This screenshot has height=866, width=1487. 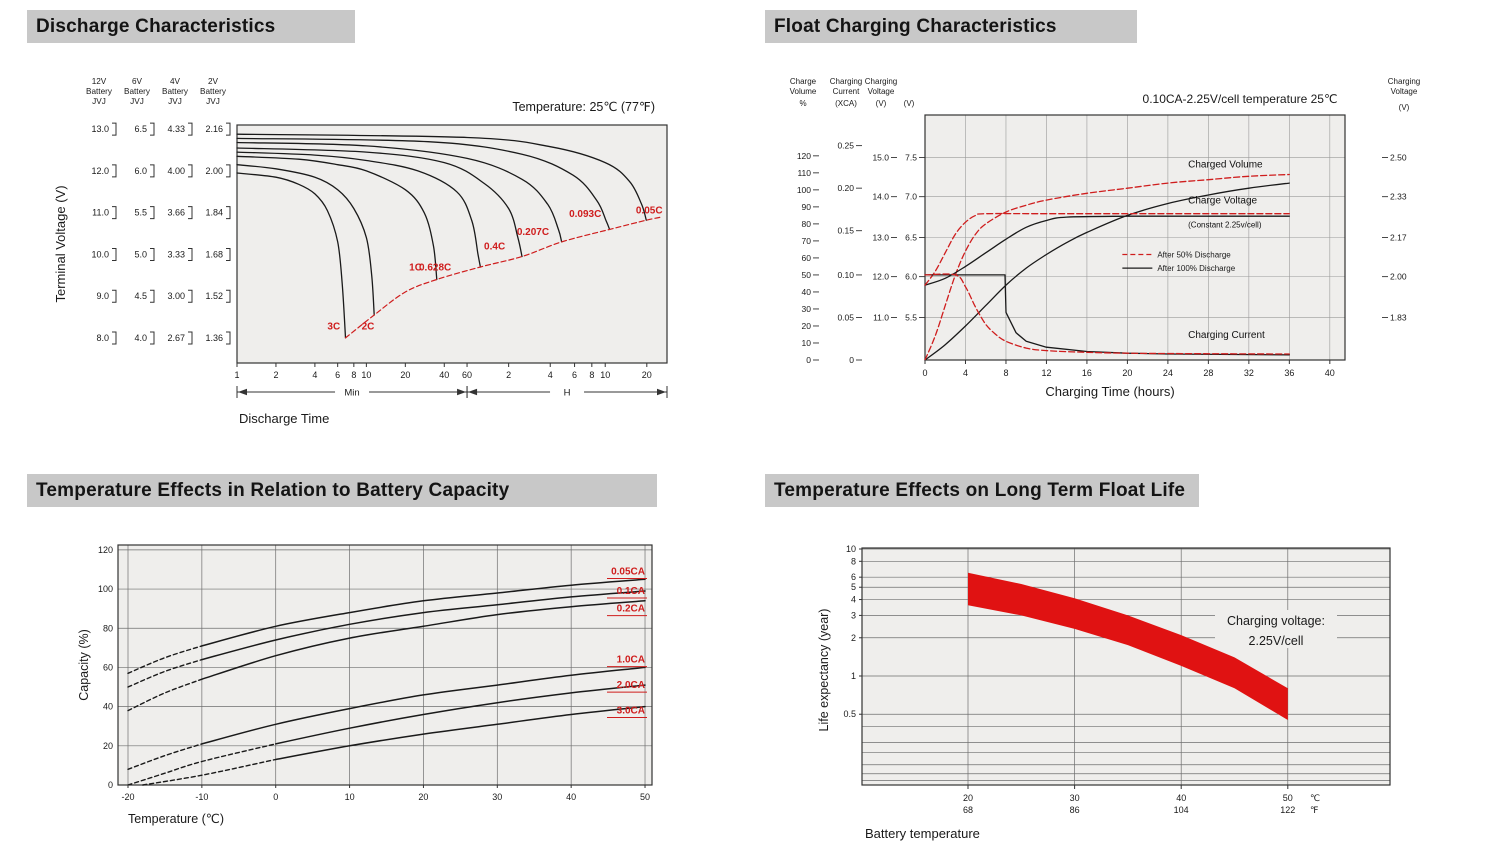 What do you see at coordinates (804, 173) in the screenshot?
I see `svg-text: 110` at bounding box center [804, 173].